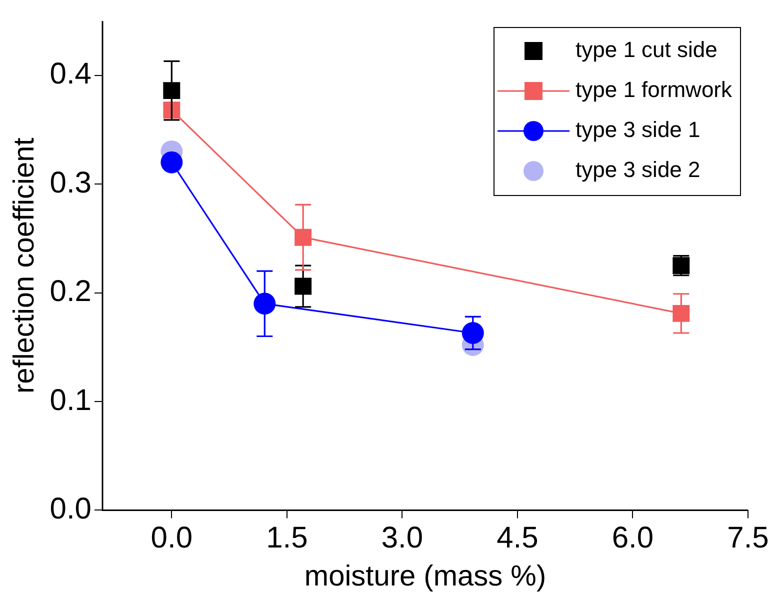 This screenshot has width=778, height=599. What do you see at coordinates (633, 537) in the screenshot?
I see `x-tick-label: 6.0` at bounding box center [633, 537].